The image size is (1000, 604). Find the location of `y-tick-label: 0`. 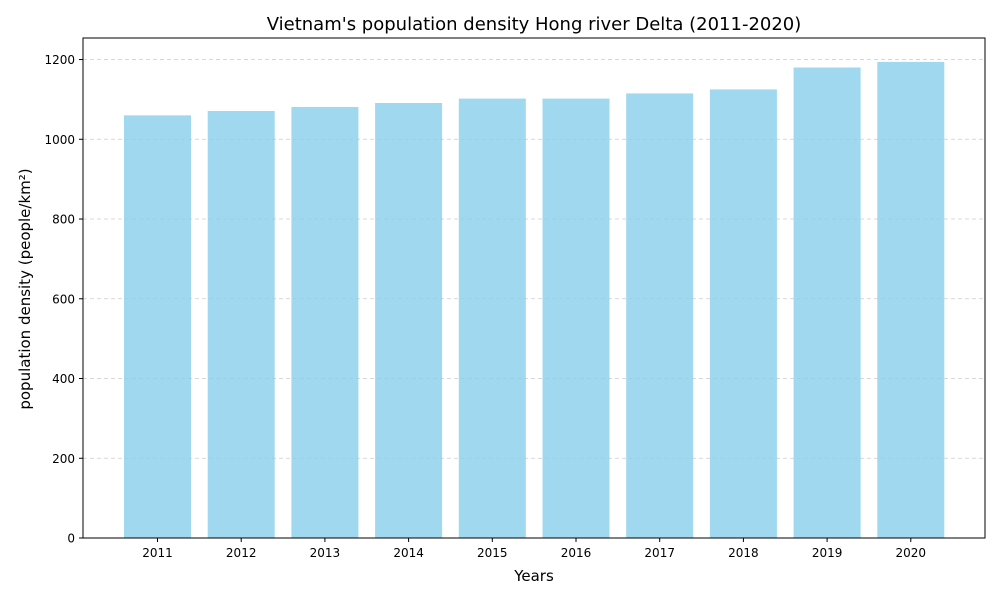

y-tick-label: 0 is located at coordinates (71, 539).